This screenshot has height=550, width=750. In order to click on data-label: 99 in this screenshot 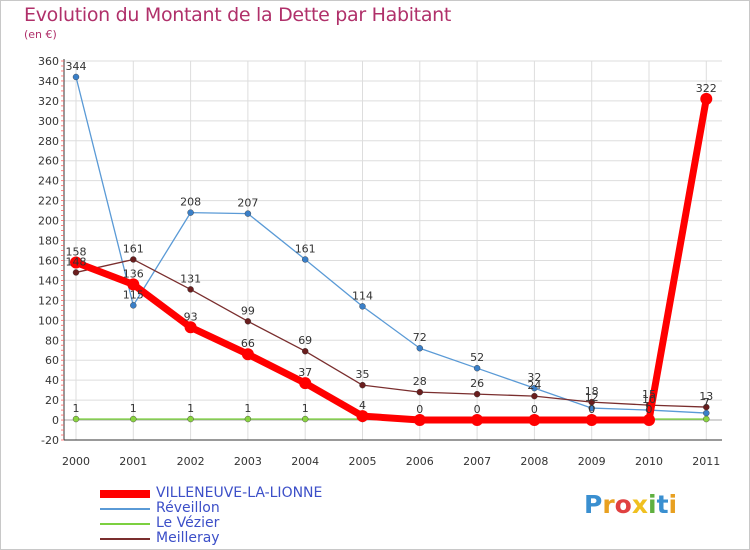, I will do `click(248, 310)`.